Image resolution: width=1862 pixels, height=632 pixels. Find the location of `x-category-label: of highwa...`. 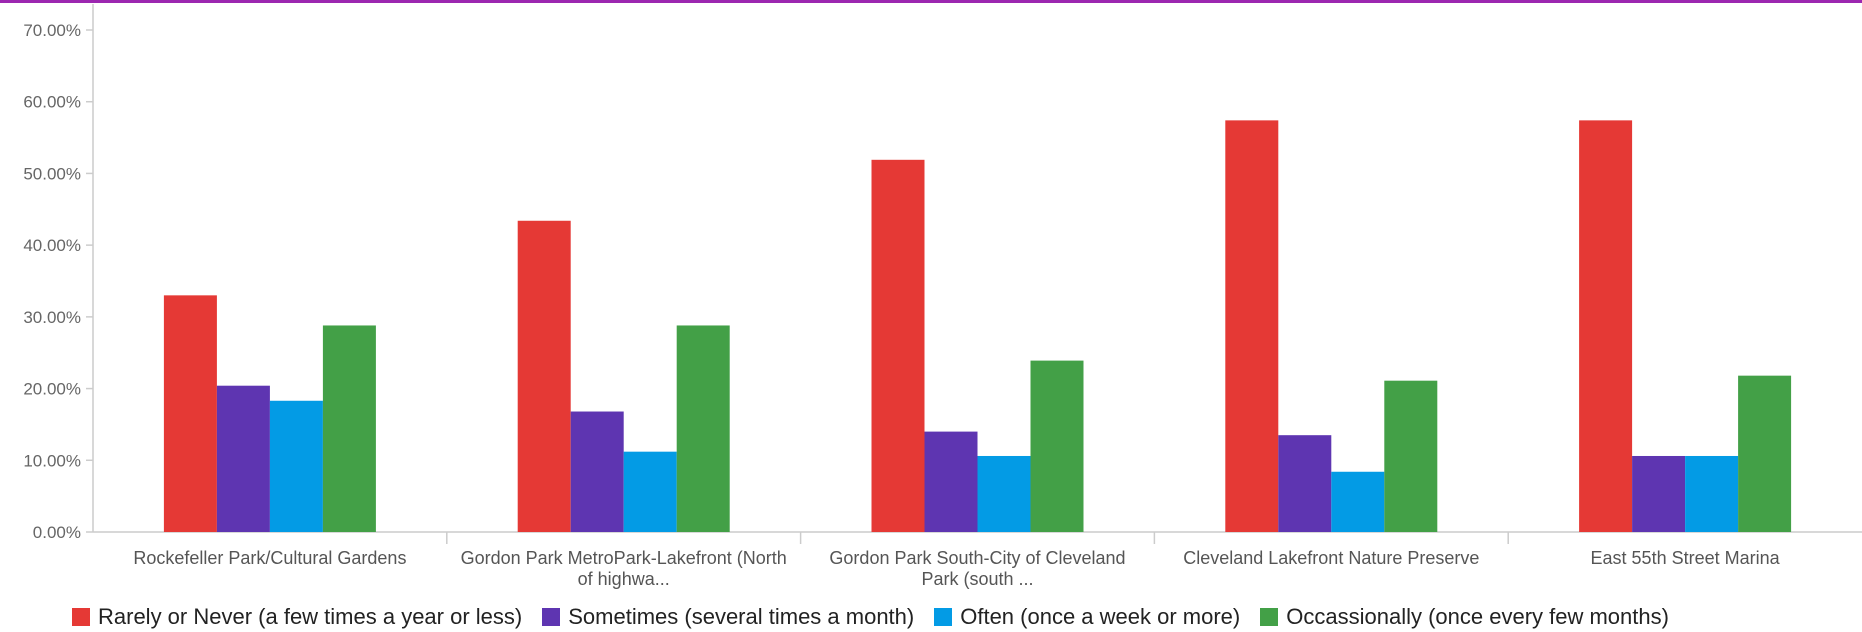

x-category-label: of highwa... is located at coordinates (624, 579).